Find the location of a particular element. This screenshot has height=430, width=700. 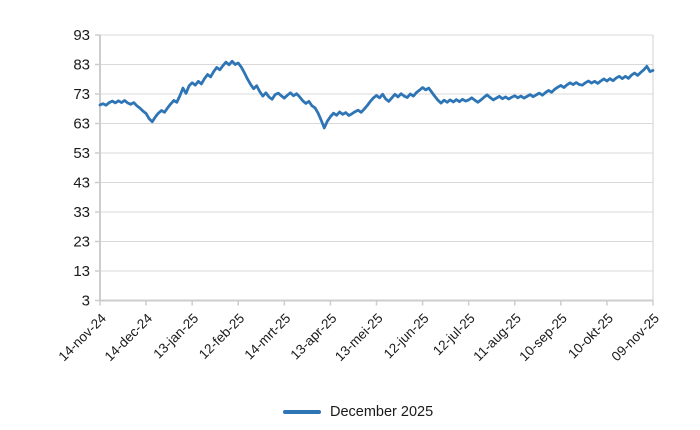

x-axis-tick-label: 12-jun-25 is located at coordinates (406, 336).